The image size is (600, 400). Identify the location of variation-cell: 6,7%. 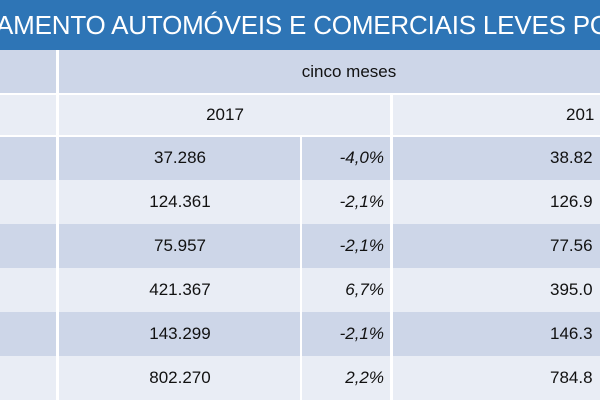
(347, 290).